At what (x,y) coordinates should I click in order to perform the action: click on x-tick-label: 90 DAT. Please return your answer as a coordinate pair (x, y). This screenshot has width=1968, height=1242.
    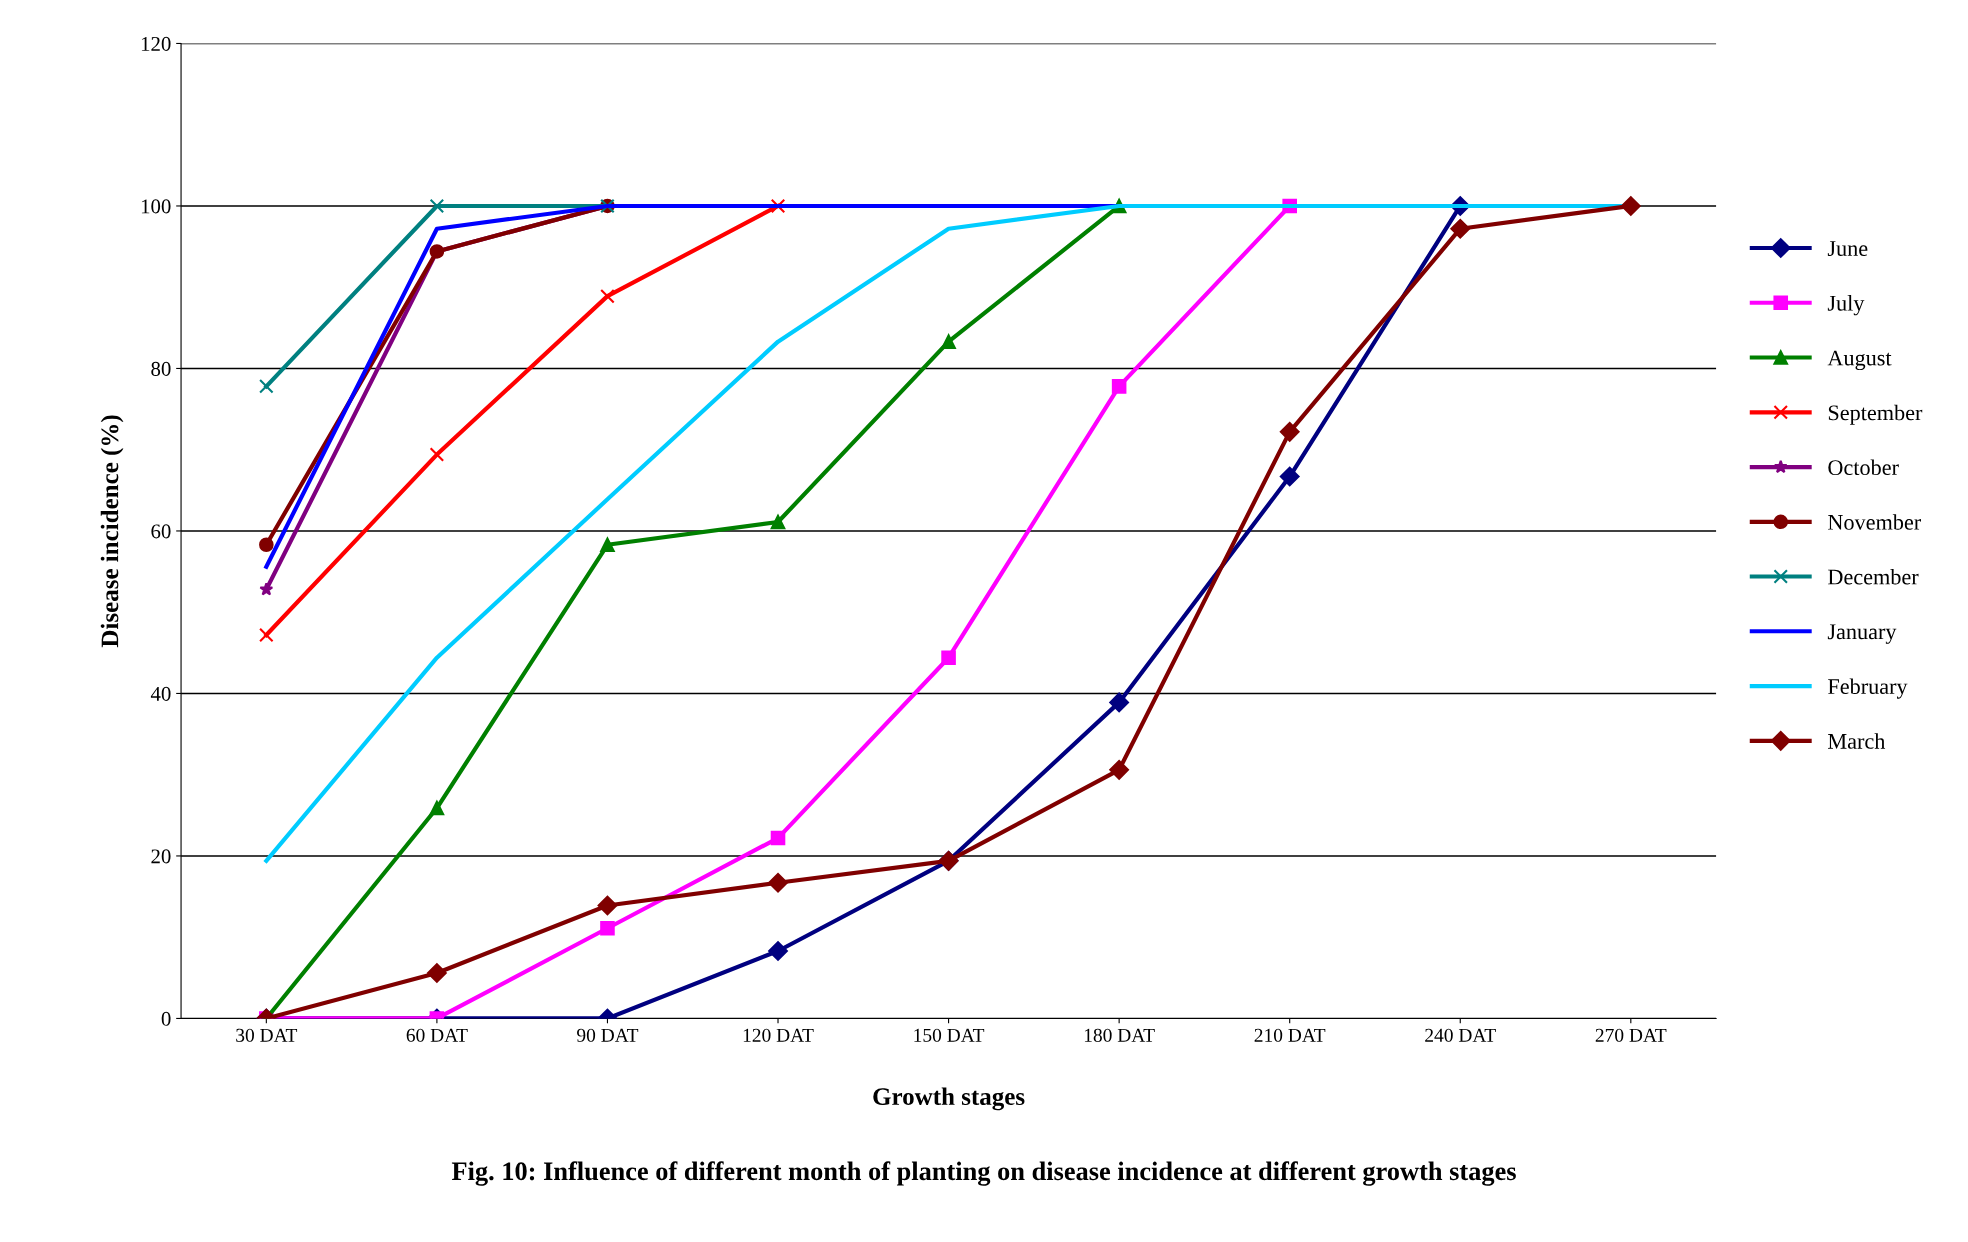
    Looking at the image, I should click on (608, 1035).